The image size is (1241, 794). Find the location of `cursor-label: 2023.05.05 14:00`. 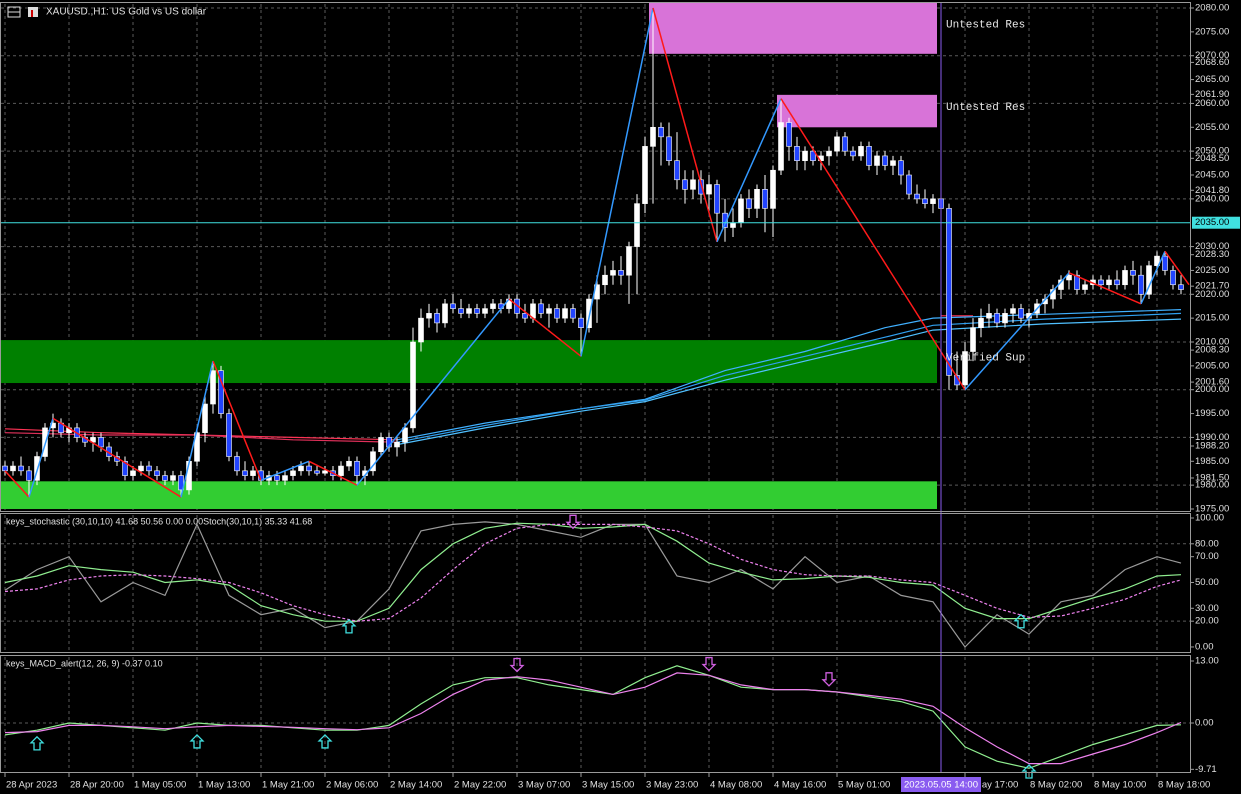

cursor-label: 2023.05.05 14:00 is located at coordinates (941, 785).